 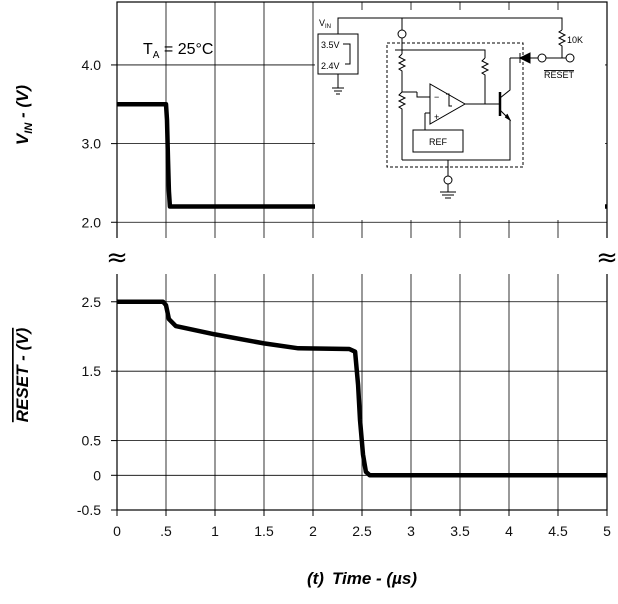 What do you see at coordinates (92, 222) in the screenshot?
I see `y-tick-label: 2.0` at bounding box center [92, 222].